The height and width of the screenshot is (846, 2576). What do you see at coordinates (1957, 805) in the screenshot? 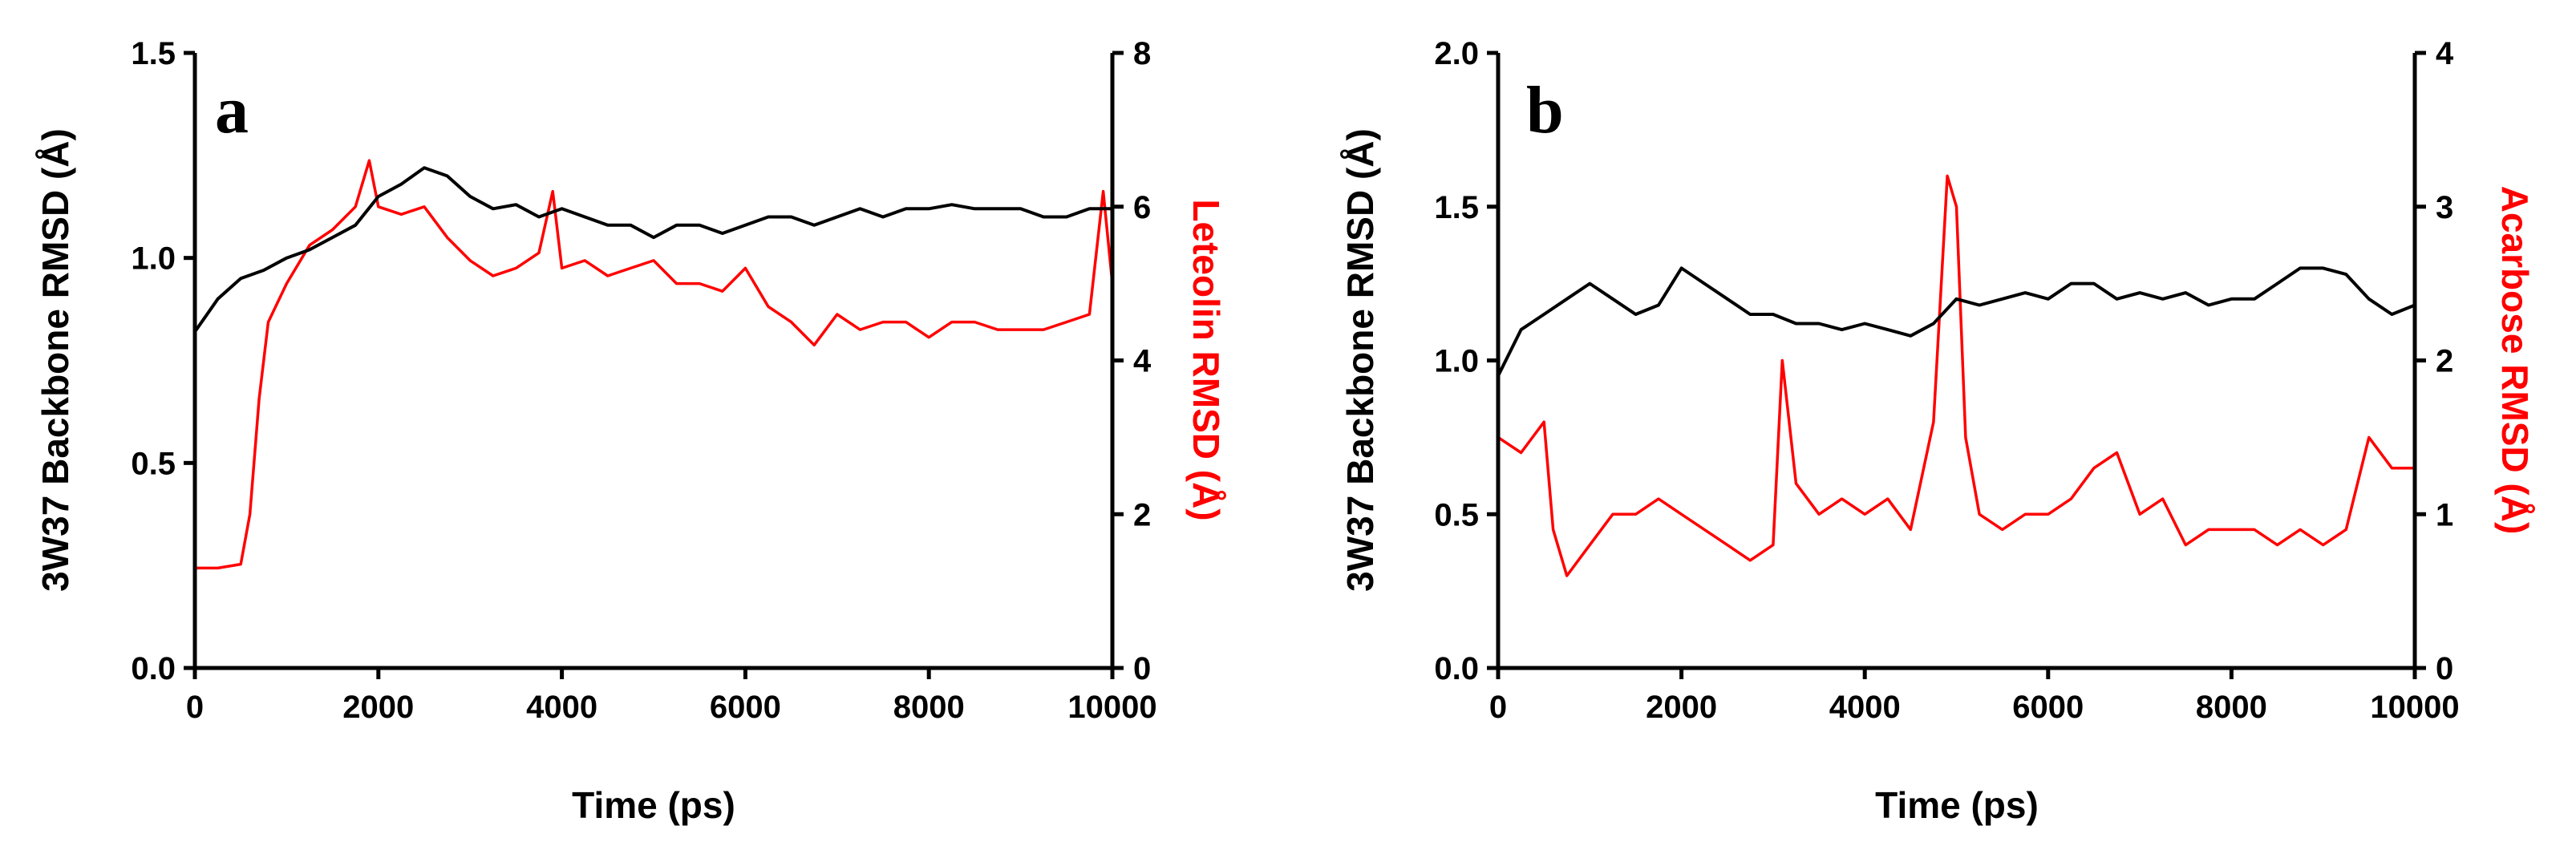
I see `panel-b-x-axis-title: Time (ps)` at bounding box center [1957, 805].